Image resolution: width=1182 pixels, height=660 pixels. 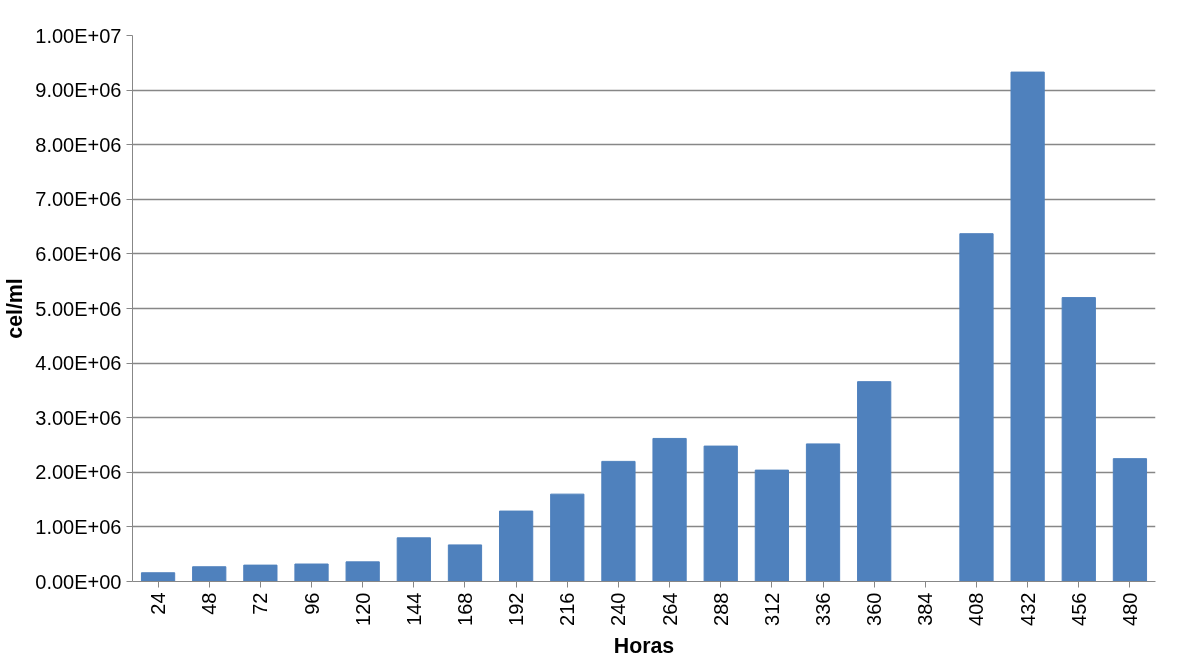 What do you see at coordinates (925, 609) in the screenshot?
I see `x-tick-label: 384` at bounding box center [925, 609].